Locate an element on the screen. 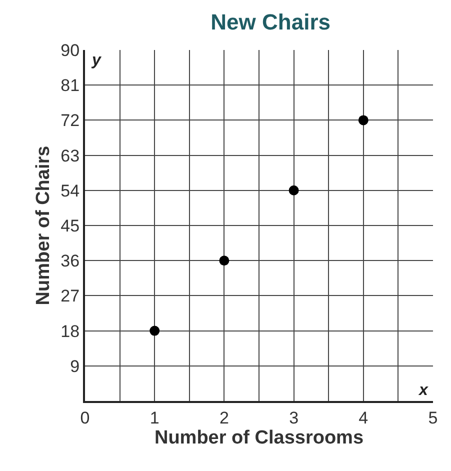 This screenshot has height=471, width=451. y-tick-label: 72 is located at coordinates (70, 120).